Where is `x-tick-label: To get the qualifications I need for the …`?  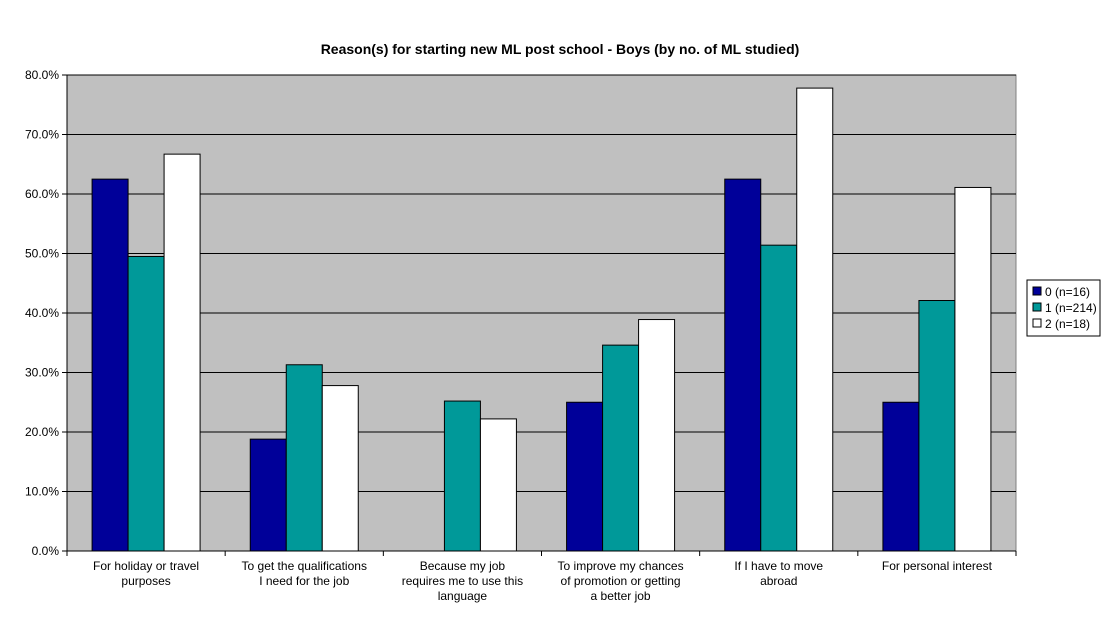
x-tick-label: To get the qualifications I need for the … is located at coordinates (304, 573).